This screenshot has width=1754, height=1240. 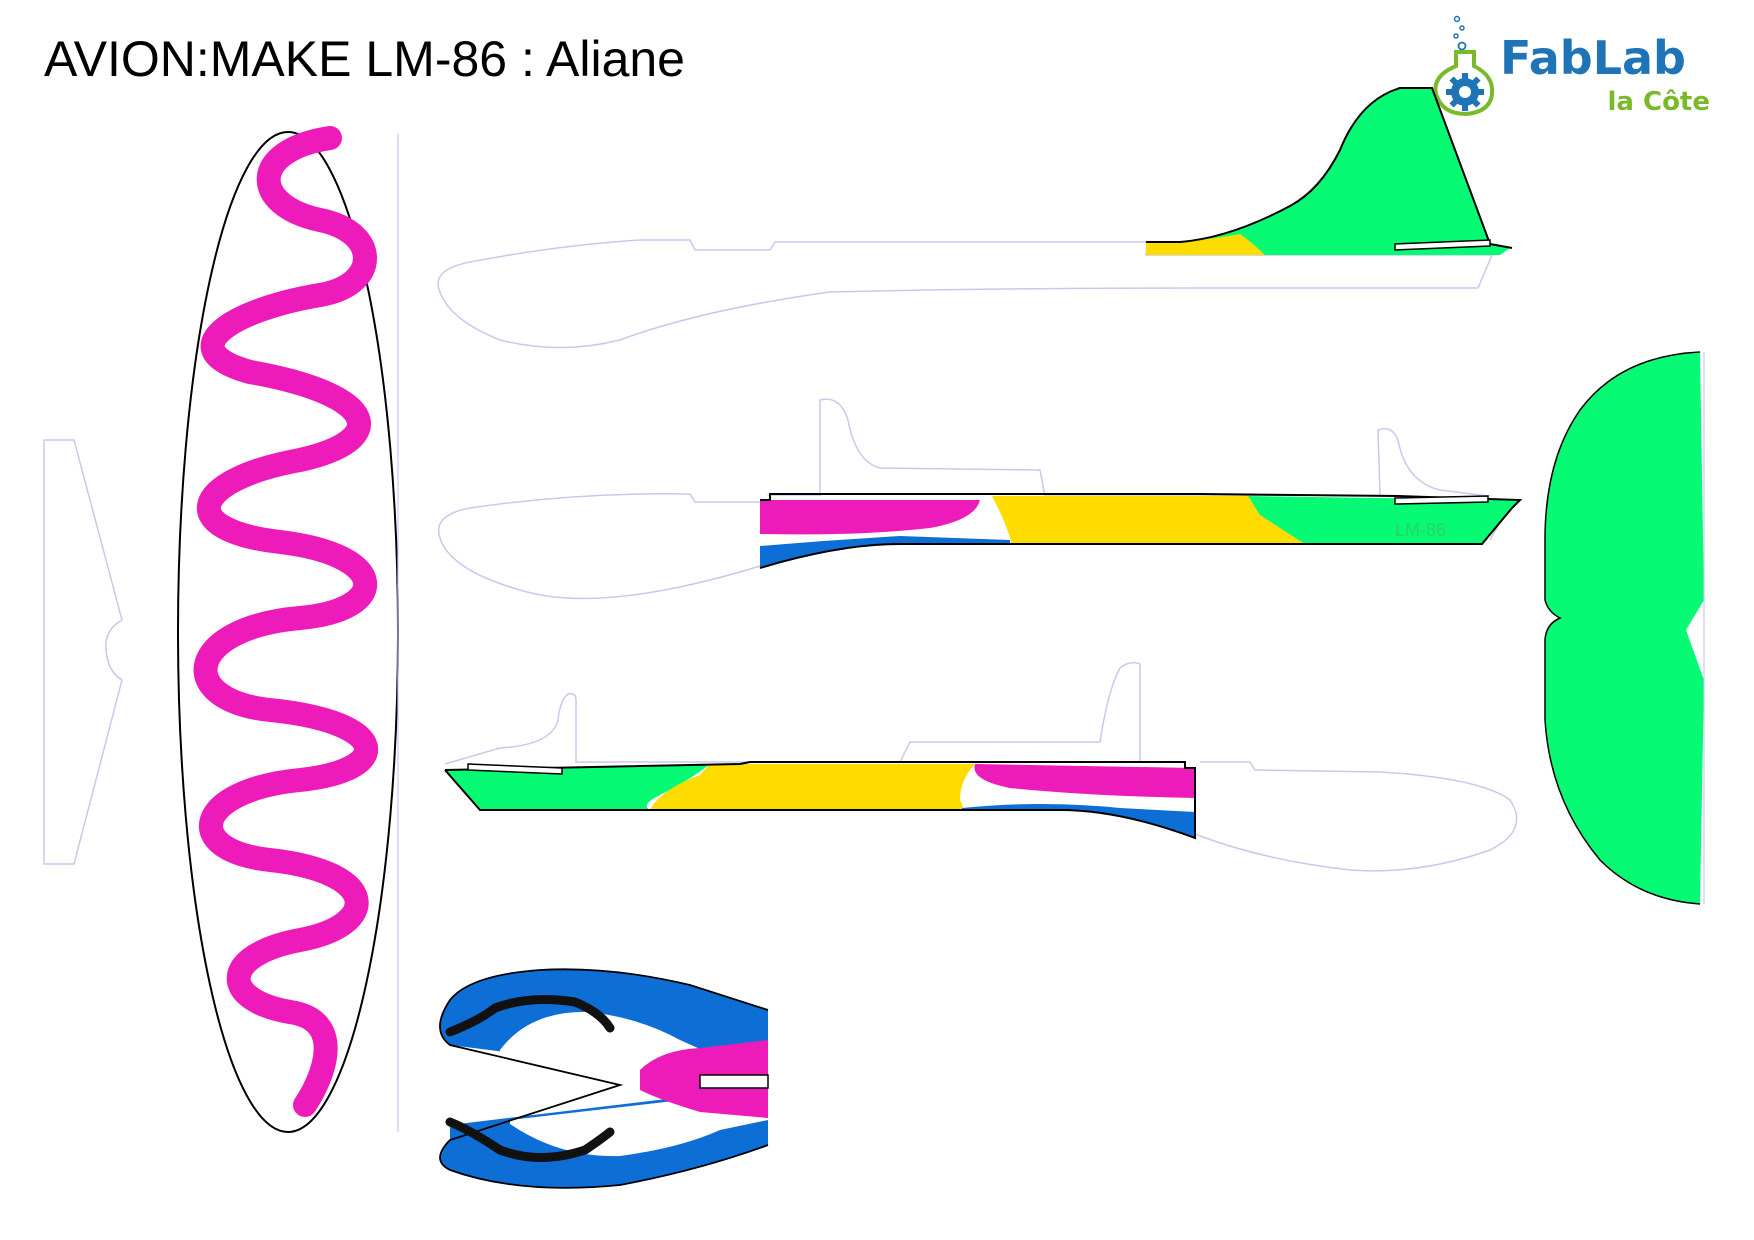 What do you see at coordinates (1442, 245) in the screenshot?
I see `fuselage-1-slot` at bounding box center [1442, 245].